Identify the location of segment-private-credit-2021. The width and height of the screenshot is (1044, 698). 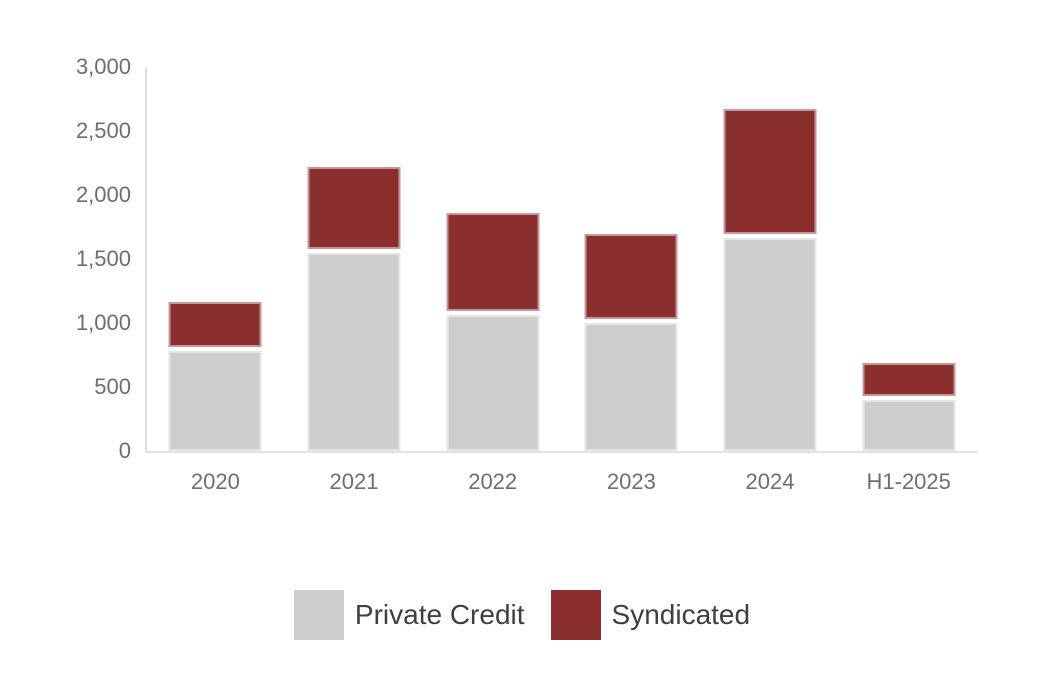
(354, 352).